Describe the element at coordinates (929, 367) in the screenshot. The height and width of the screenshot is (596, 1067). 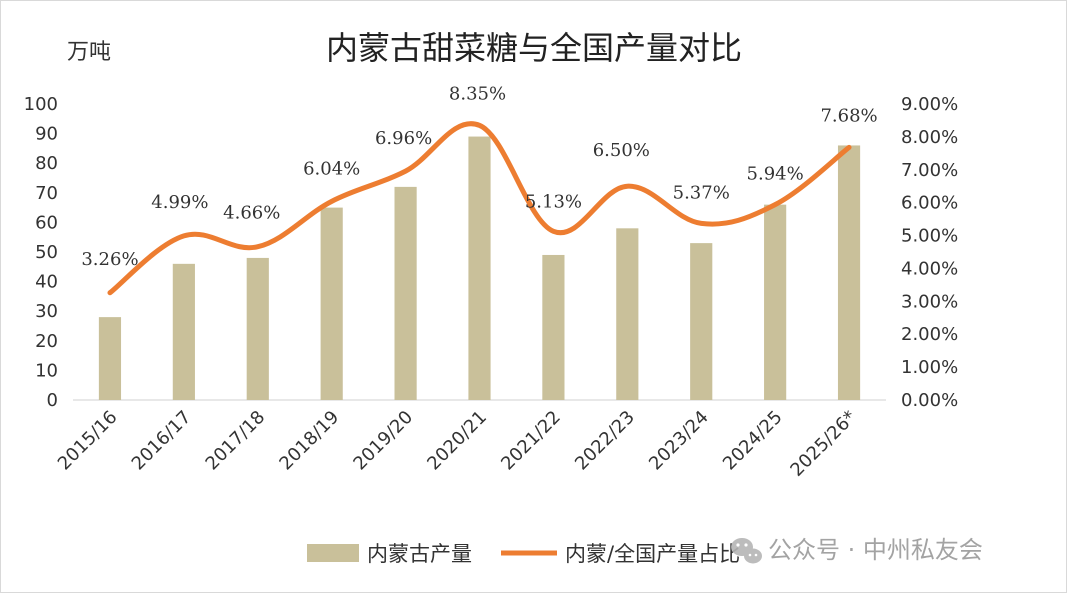
I see `y2-tick-label: 1.00%` at that location.